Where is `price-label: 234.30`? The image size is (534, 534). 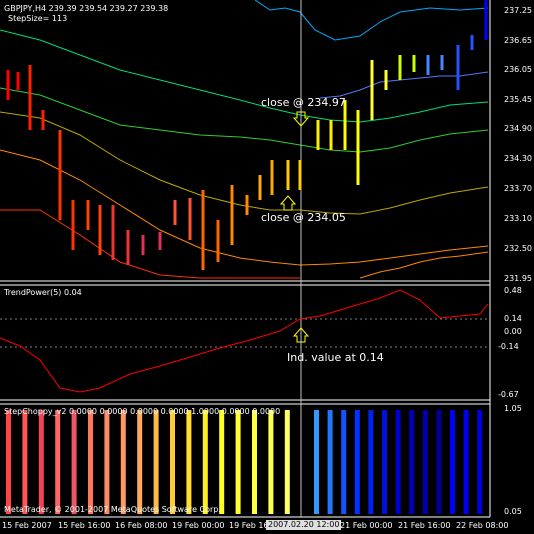 price-label: 234.30 is located at coordinates (518, 158).